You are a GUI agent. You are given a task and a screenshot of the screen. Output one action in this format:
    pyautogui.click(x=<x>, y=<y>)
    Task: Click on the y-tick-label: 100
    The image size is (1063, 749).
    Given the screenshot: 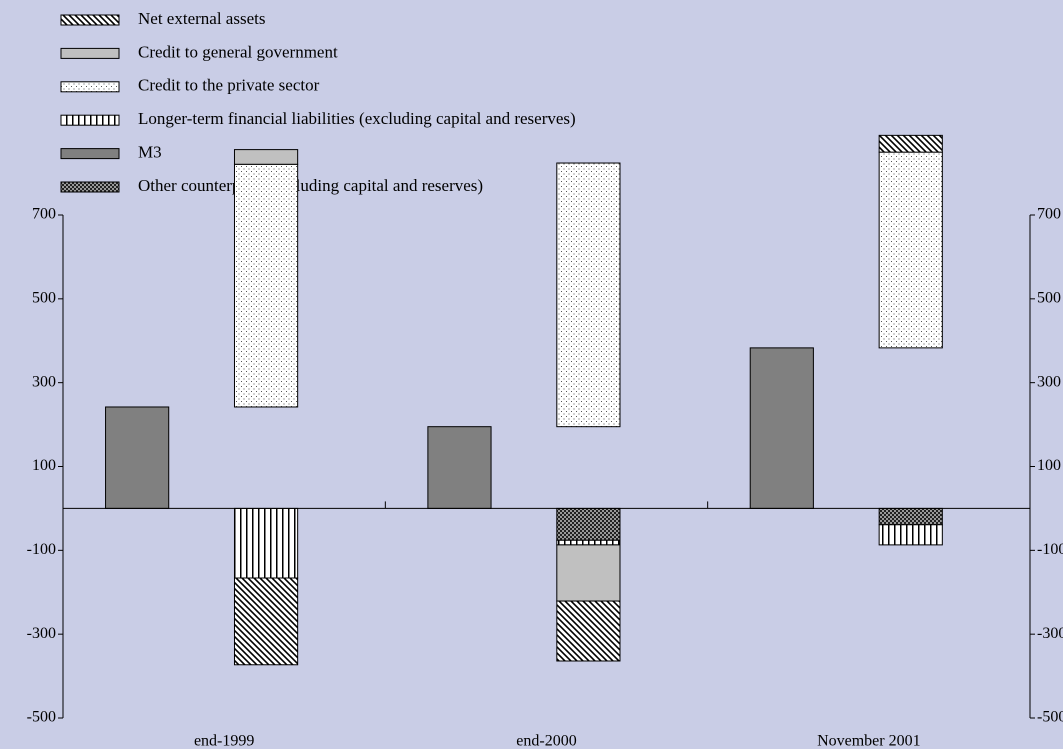 What is the action you would take?
    pyautogui.click(x=44, y=465)
    